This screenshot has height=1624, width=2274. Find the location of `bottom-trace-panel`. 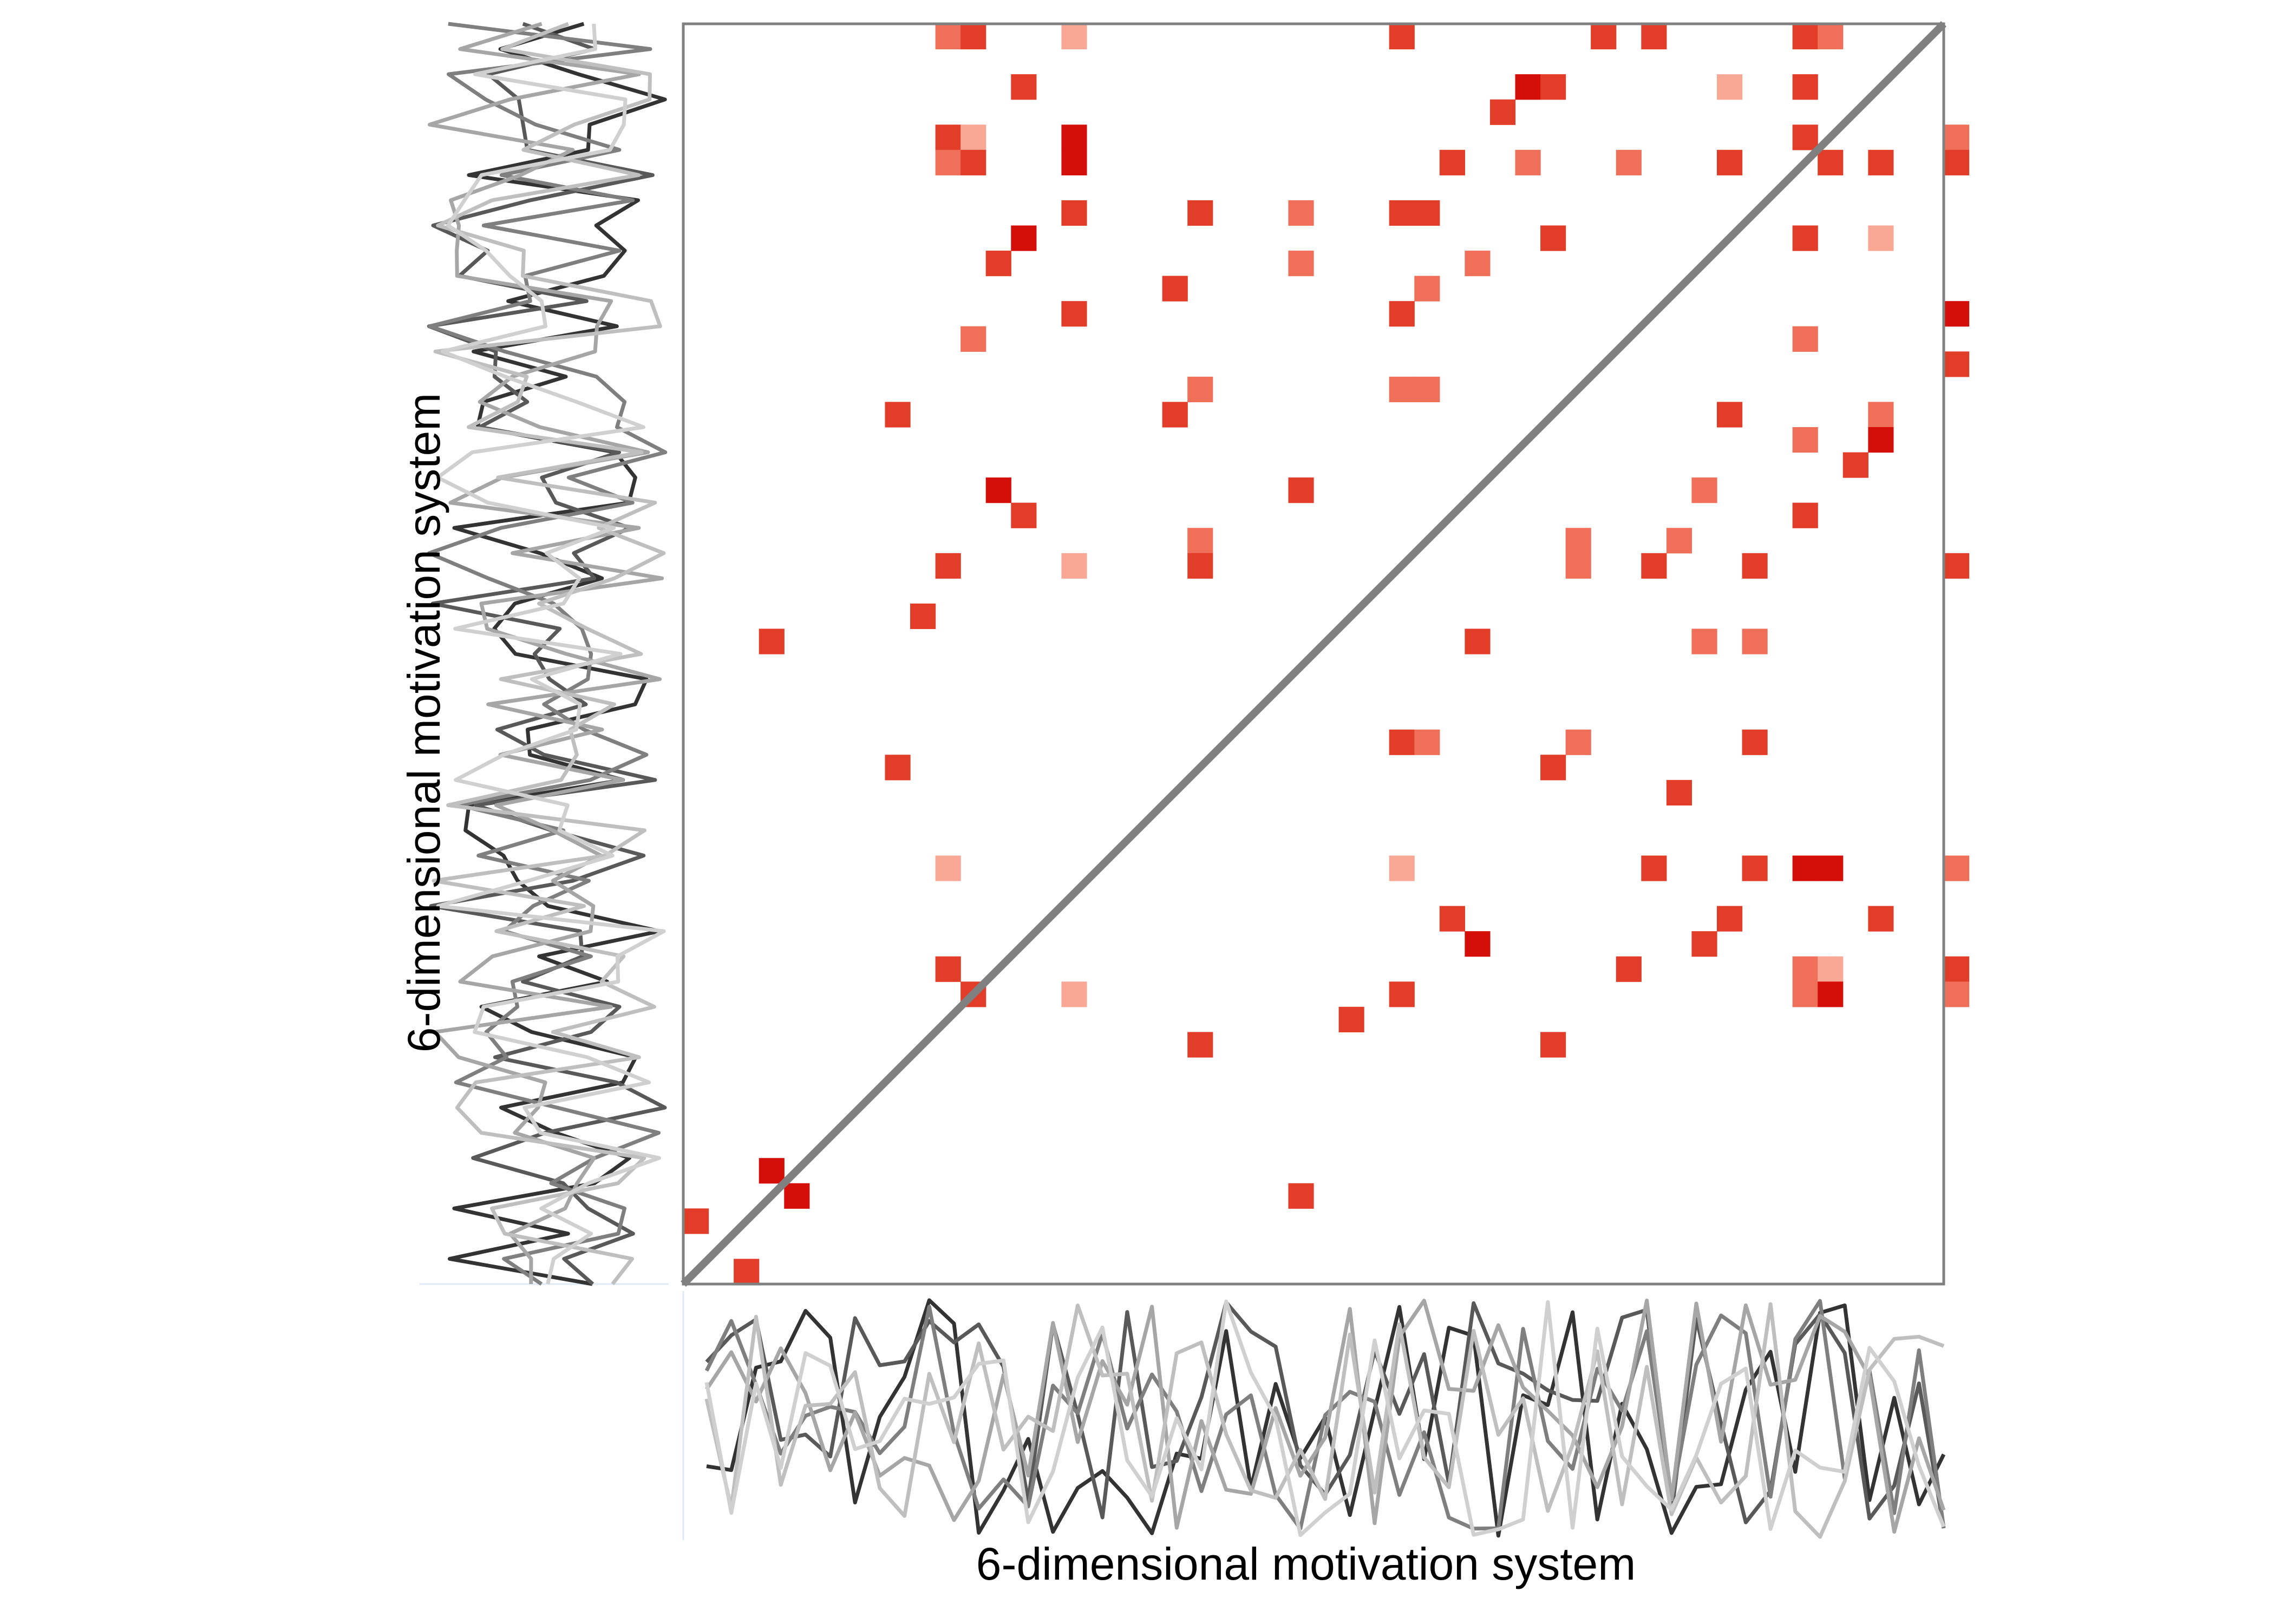

bottom-trace-panel is located at coordinates (1314, 1415).